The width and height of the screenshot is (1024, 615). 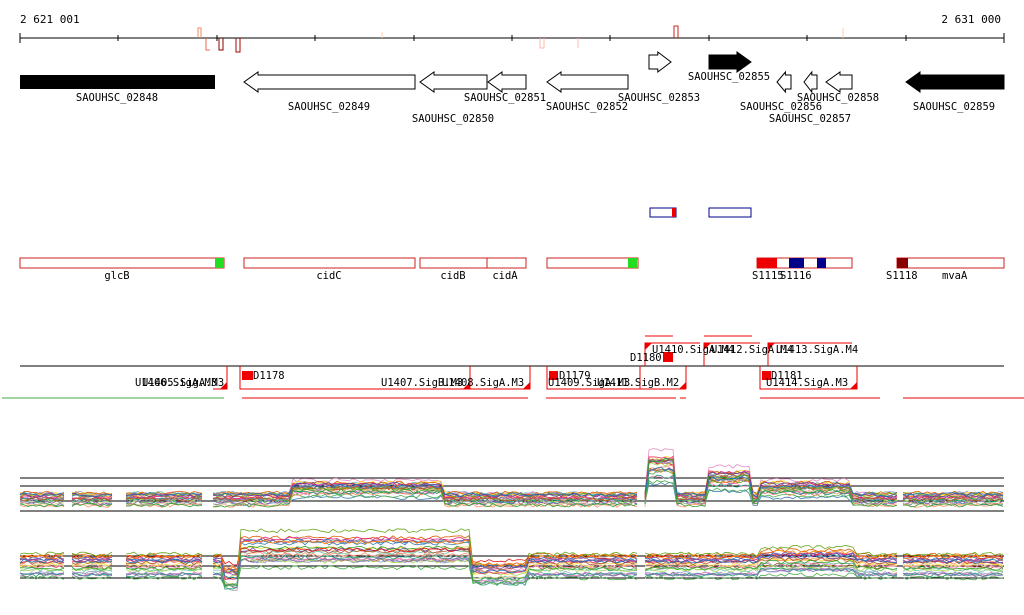 What do you see at coordinates (787, 376) in the screenshot?
I see `unit-label: D1181` at bounding box center [787, 376].